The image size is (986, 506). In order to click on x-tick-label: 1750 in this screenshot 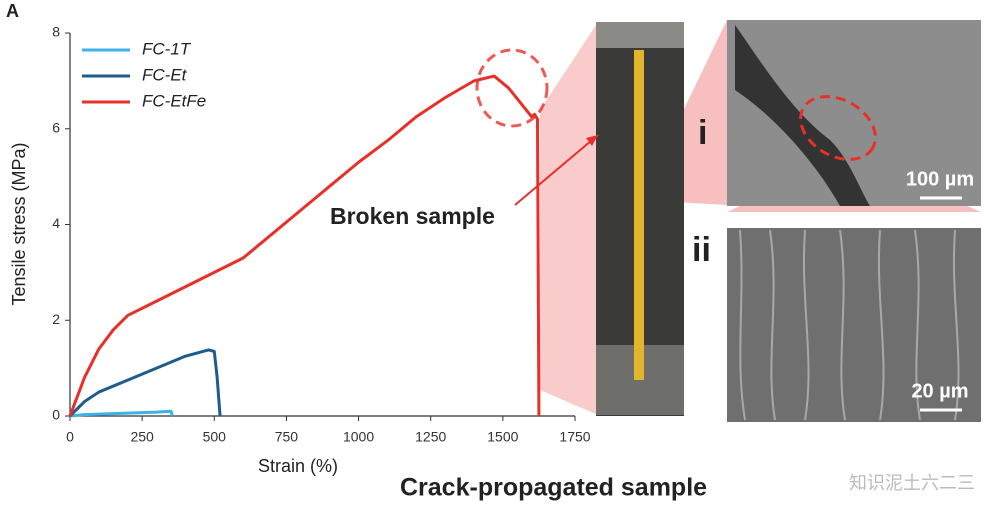, I will do `click(574, 437)`.